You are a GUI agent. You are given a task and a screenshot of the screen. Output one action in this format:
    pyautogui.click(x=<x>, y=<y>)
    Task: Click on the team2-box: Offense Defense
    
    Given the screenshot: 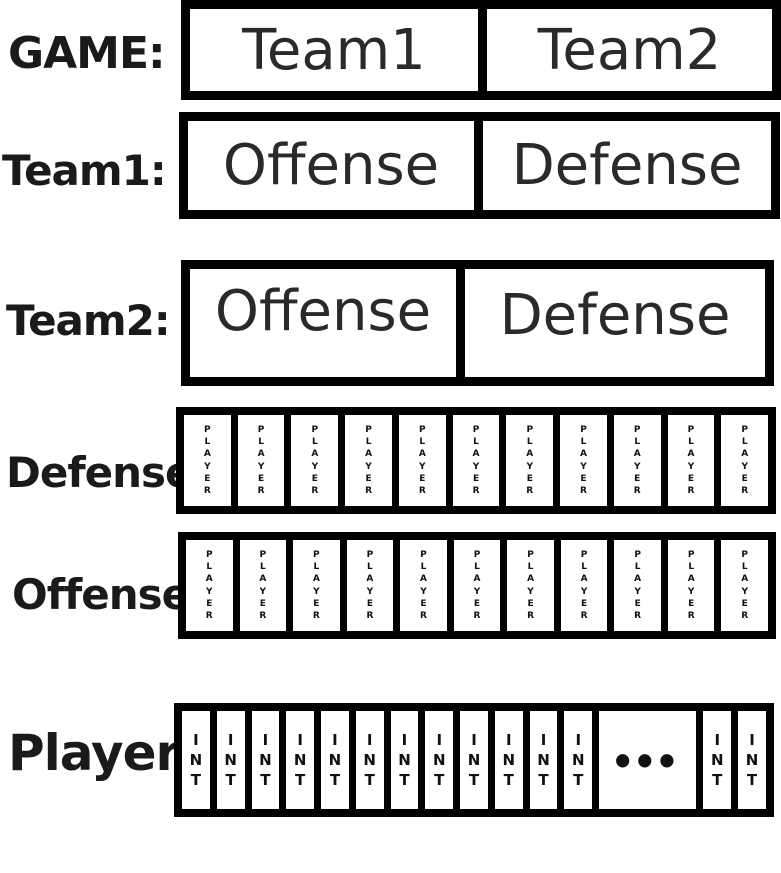 What is the action you would take?
    pyautogui.click(x=477, y=323)
    